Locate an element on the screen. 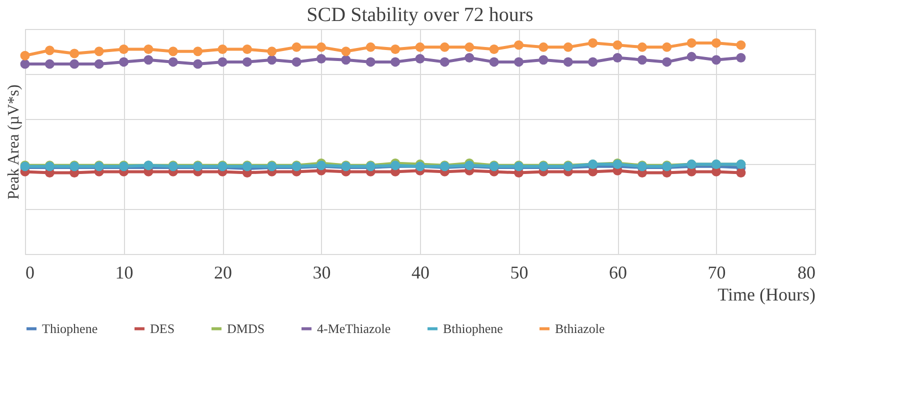 The image size is (914, 406). legend-label: Bthiazole is located at coordinates (580, 328).